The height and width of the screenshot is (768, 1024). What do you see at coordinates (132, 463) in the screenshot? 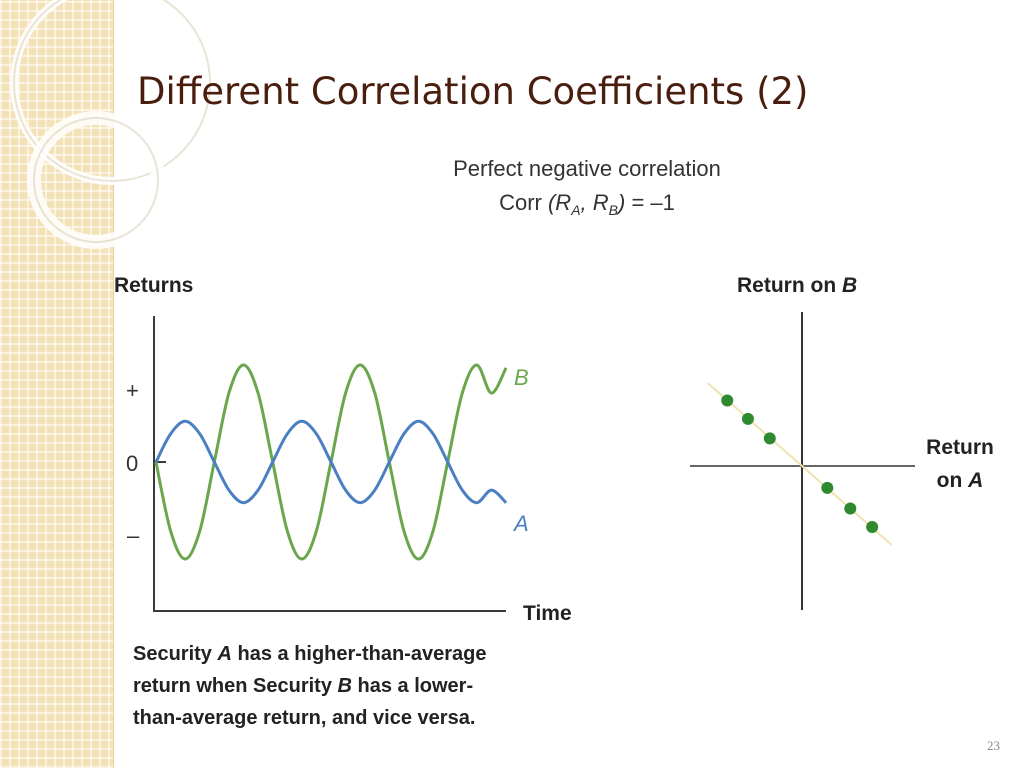
I see `y-tick-zero: 0` at bounding box center [132, 463].